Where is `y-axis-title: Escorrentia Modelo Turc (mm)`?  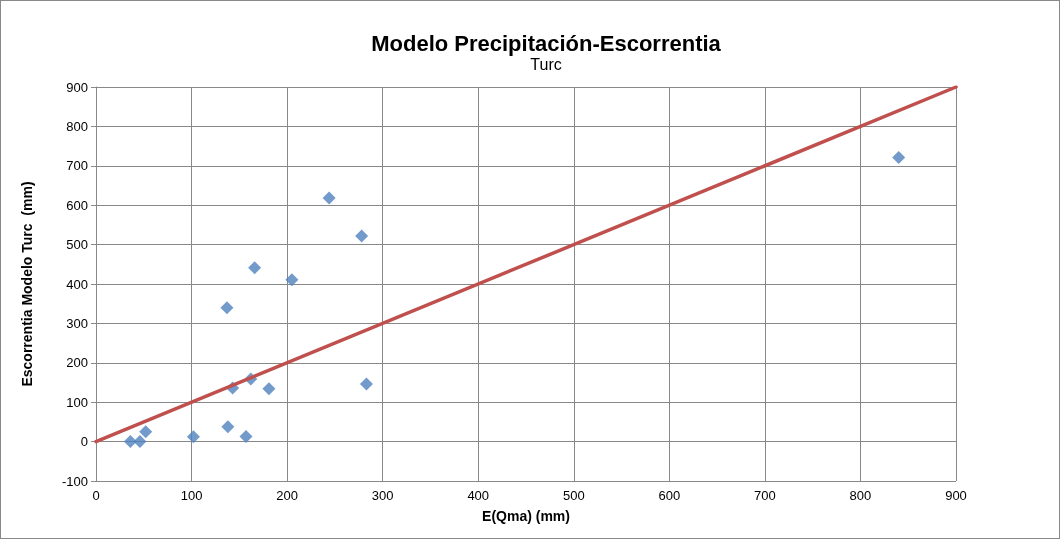 y-axis-title: Escorrentia Modelo Turc (mm) is located at coordinates (27, 284).